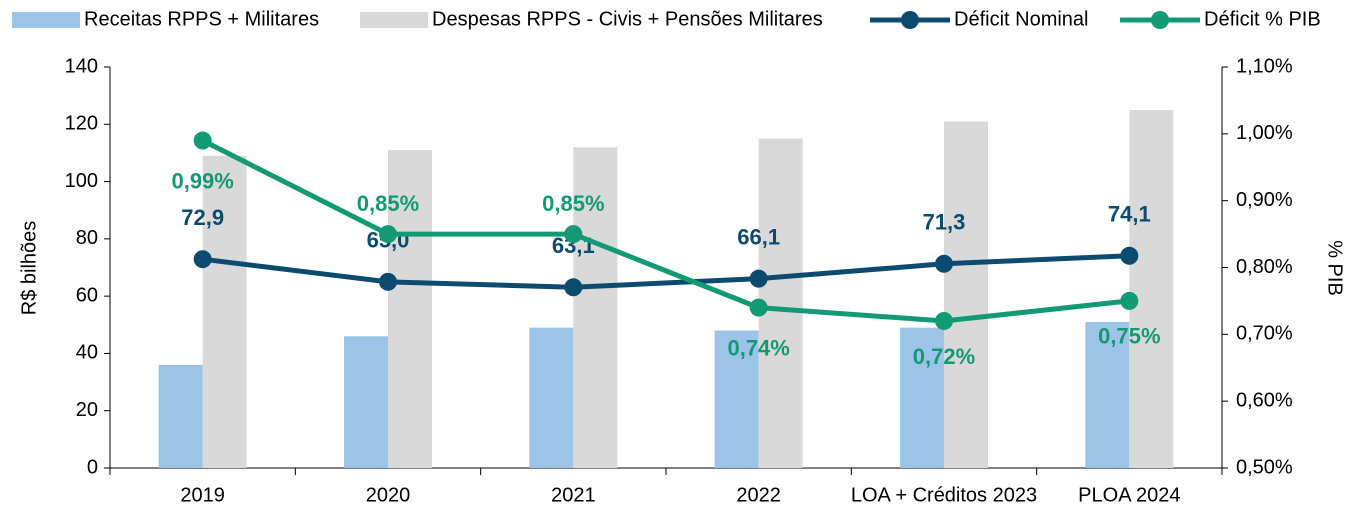 The height and width of the screenshot is (514, 1352). What do you see at coordinates (202, 217) in the screenshot?
I see `data-label: 72,9` at bounding box center [202, 217].